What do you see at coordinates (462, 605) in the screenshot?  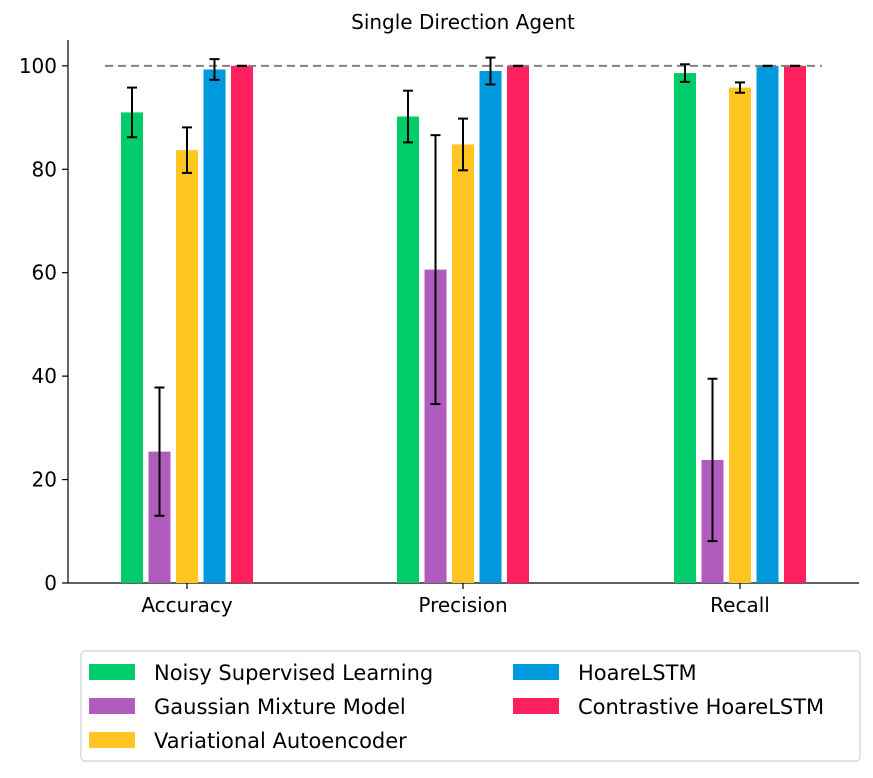 I see `x-tick-label: Precision` at bounding box center [462, 605].